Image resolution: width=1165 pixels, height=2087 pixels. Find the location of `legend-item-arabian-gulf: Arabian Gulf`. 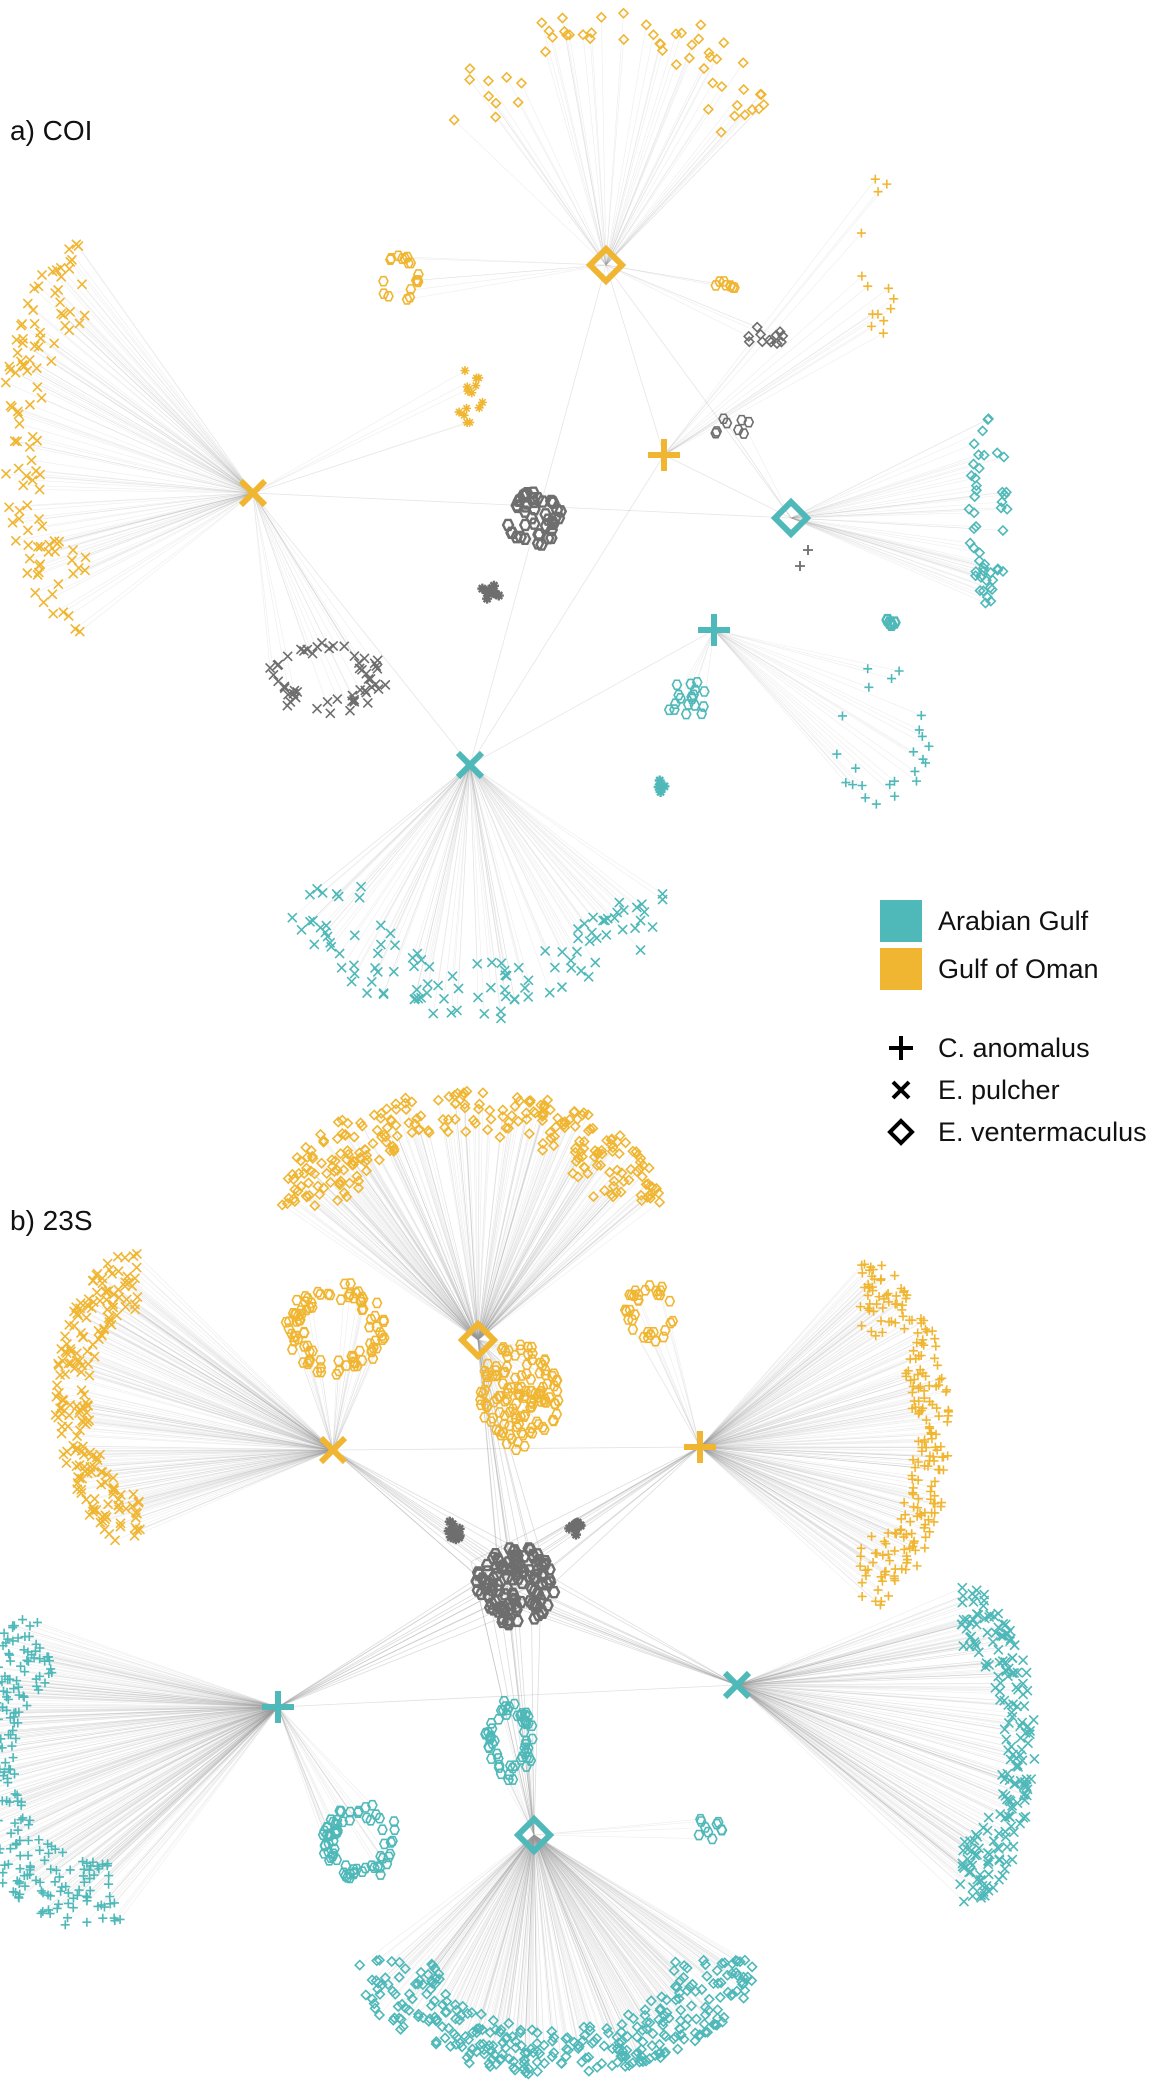

legend-item-arabian-gulf: Arabian Gulf is located at coordinates (984, 921).